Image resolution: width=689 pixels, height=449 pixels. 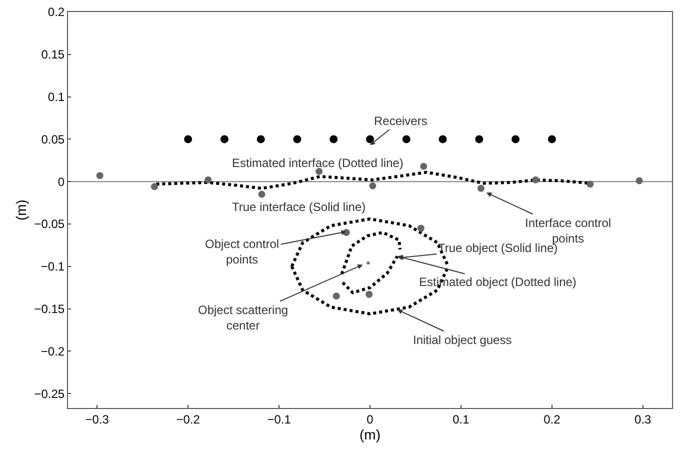 I want to click on annotation: Initial object guess, so click(x=462, y=340).